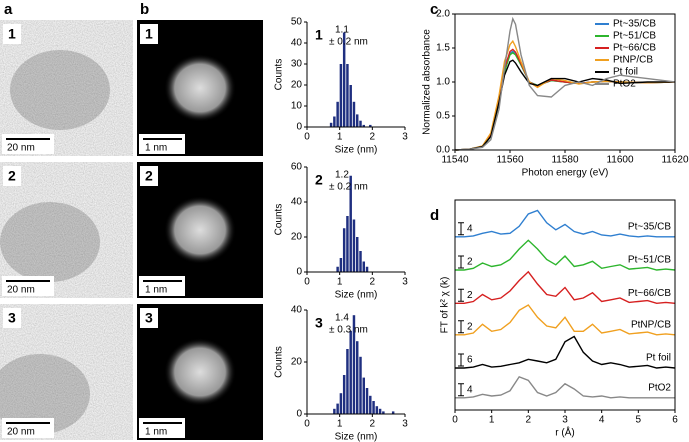 The height and width of the screenshot is (442, 689). I want to click on y-tick-label: 0, so click(299, 414).